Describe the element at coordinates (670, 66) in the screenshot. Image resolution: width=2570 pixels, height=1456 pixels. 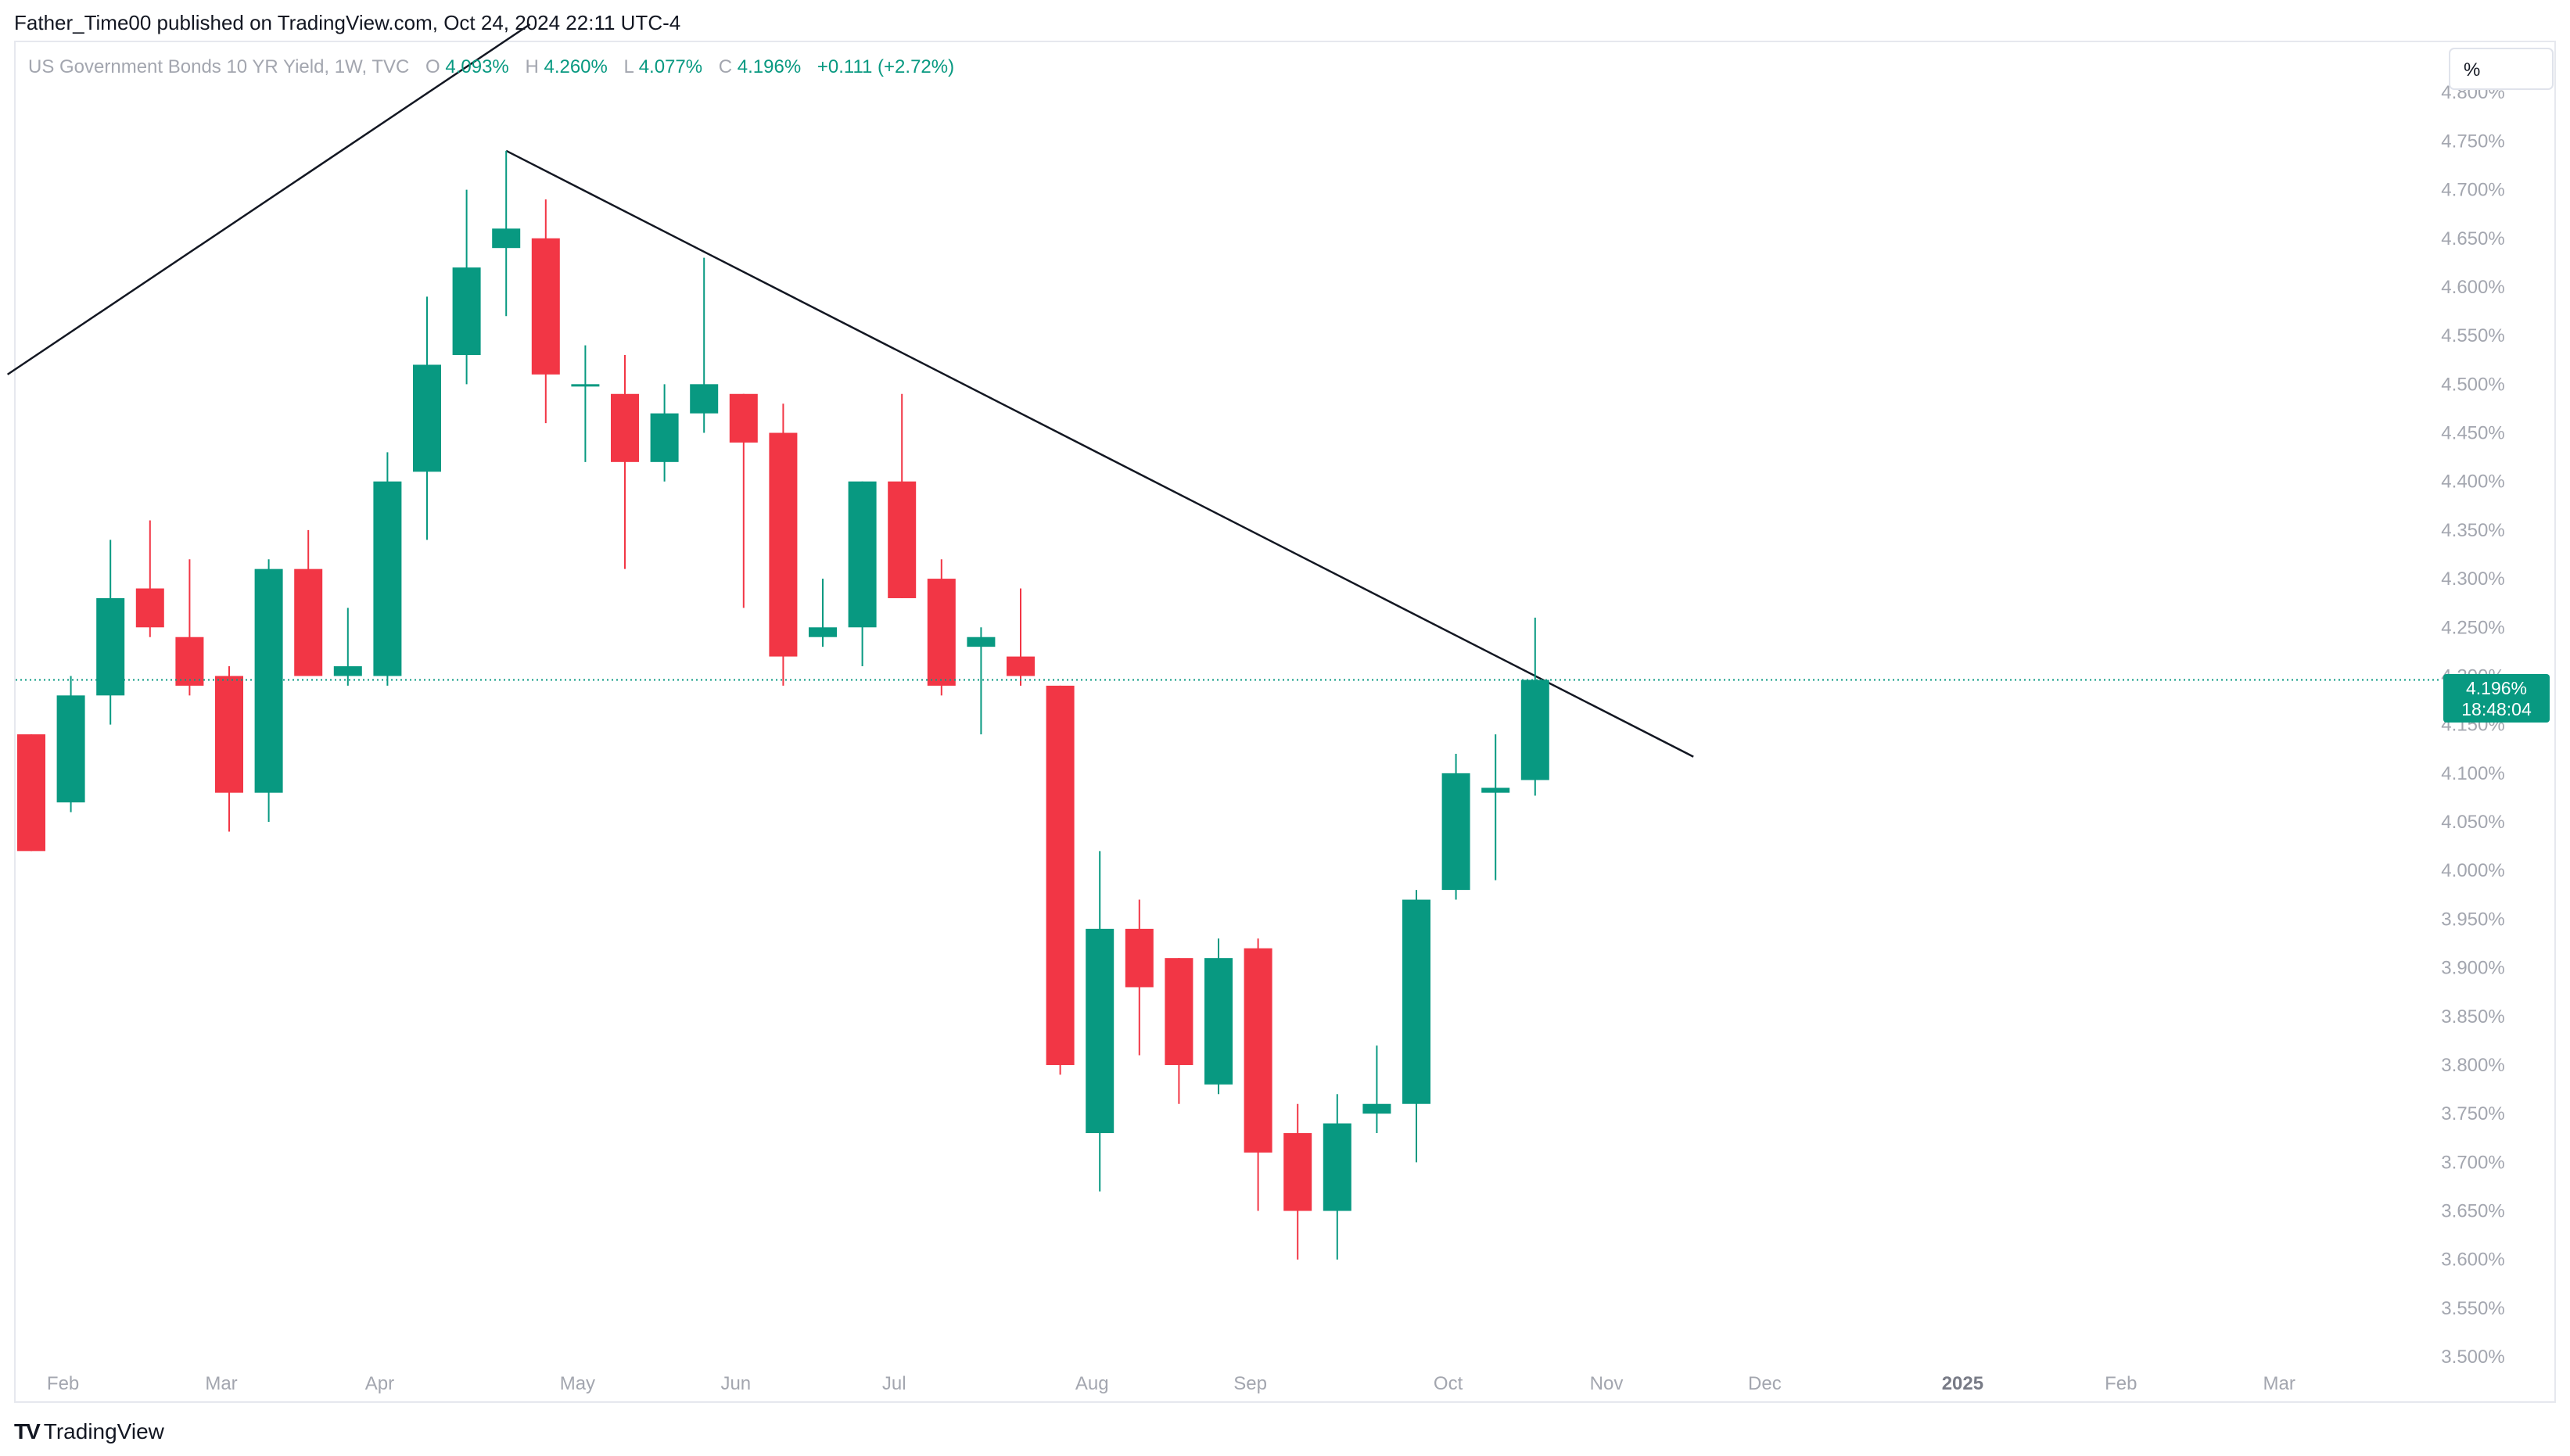
I see `legend-low-value: 4.077%` at that location.